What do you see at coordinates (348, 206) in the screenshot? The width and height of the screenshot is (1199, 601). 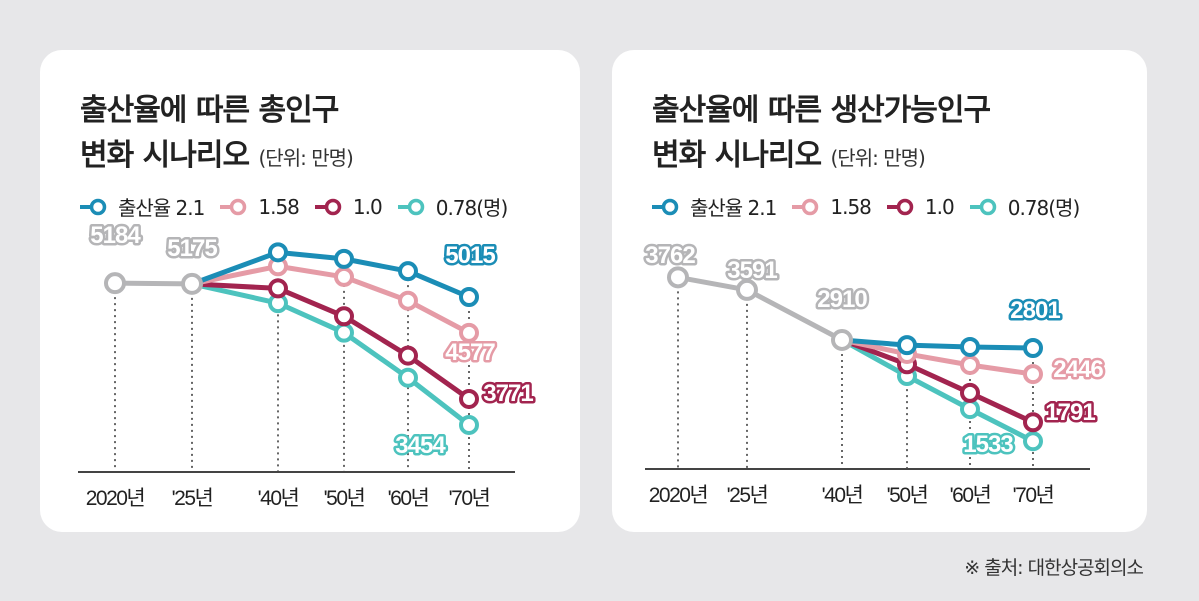 I see `legend-item: 1.0` at bounding box center [348, 206].